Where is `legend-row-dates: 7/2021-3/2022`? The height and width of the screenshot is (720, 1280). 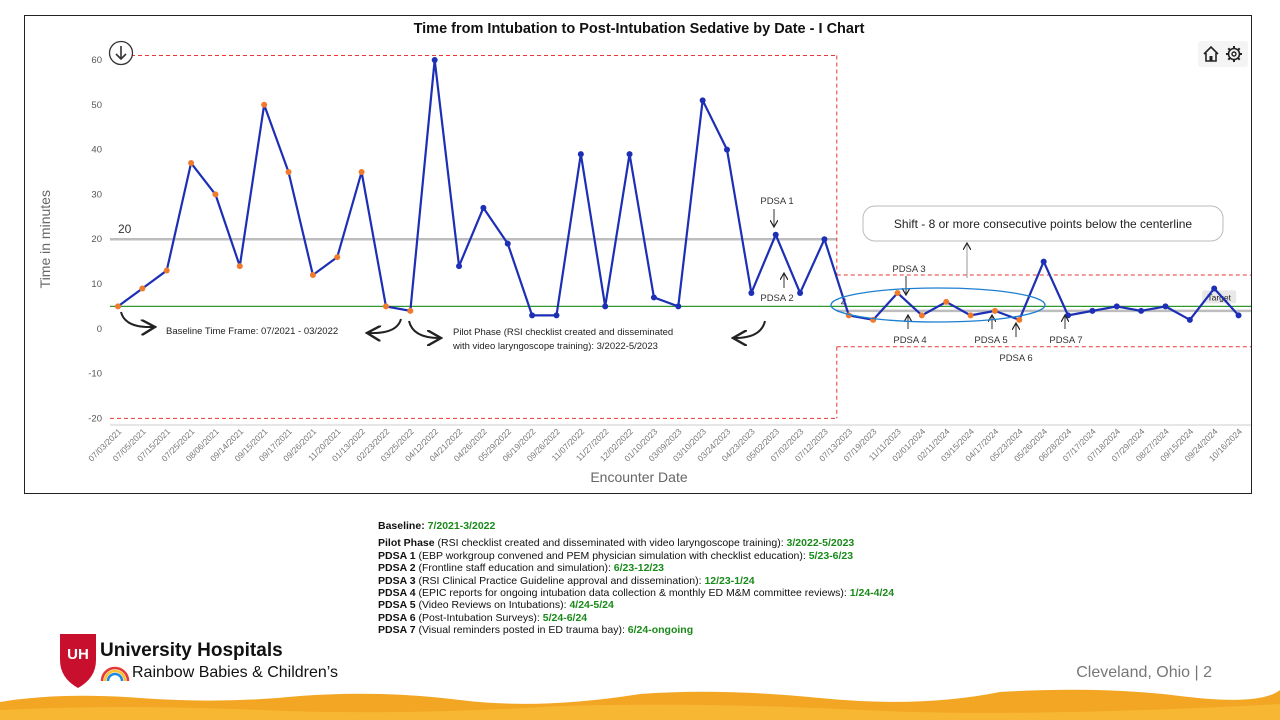 legend-row-dates: 7/2021-3/2022 is located at coordinates (461, 526).